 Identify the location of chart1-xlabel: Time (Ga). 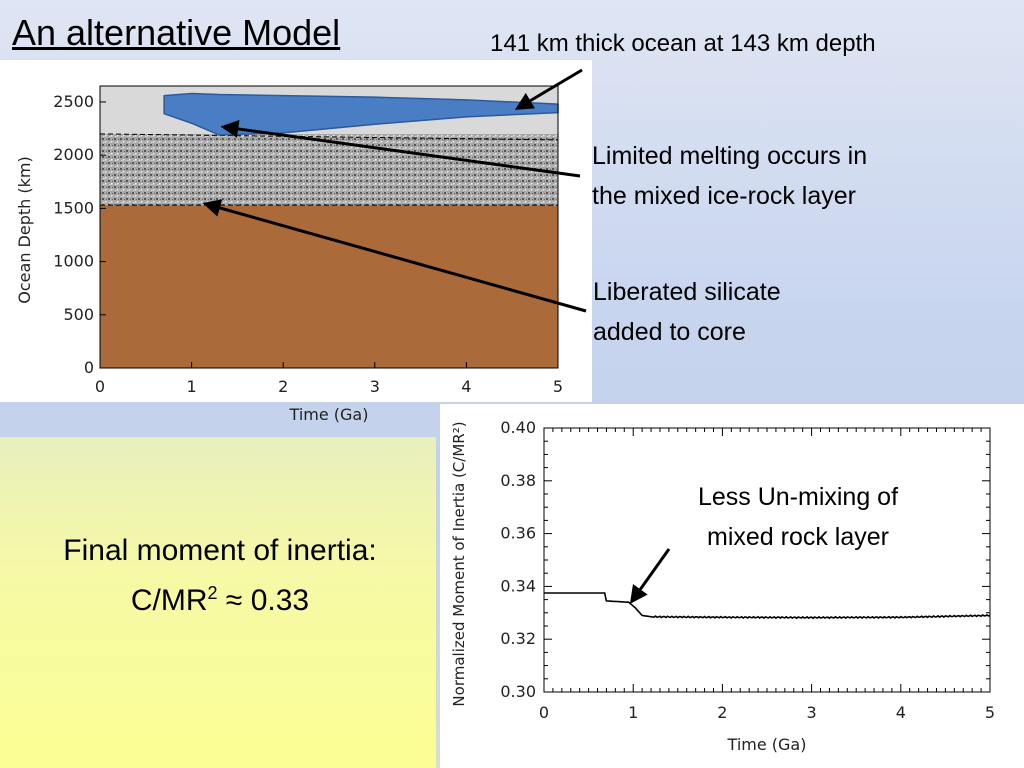
(329, 414).